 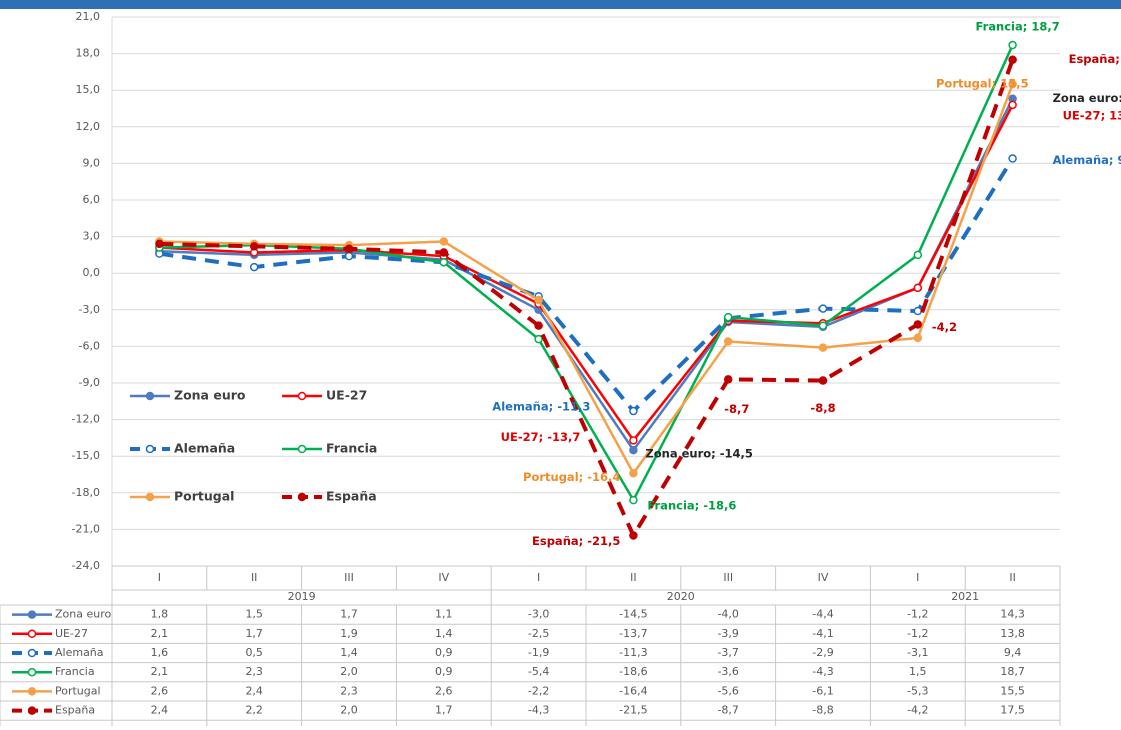 What do you see at coordinates (917, 710) in the screenshot?
I see `table-cell: -4,2` at bounding box center [917, 710].